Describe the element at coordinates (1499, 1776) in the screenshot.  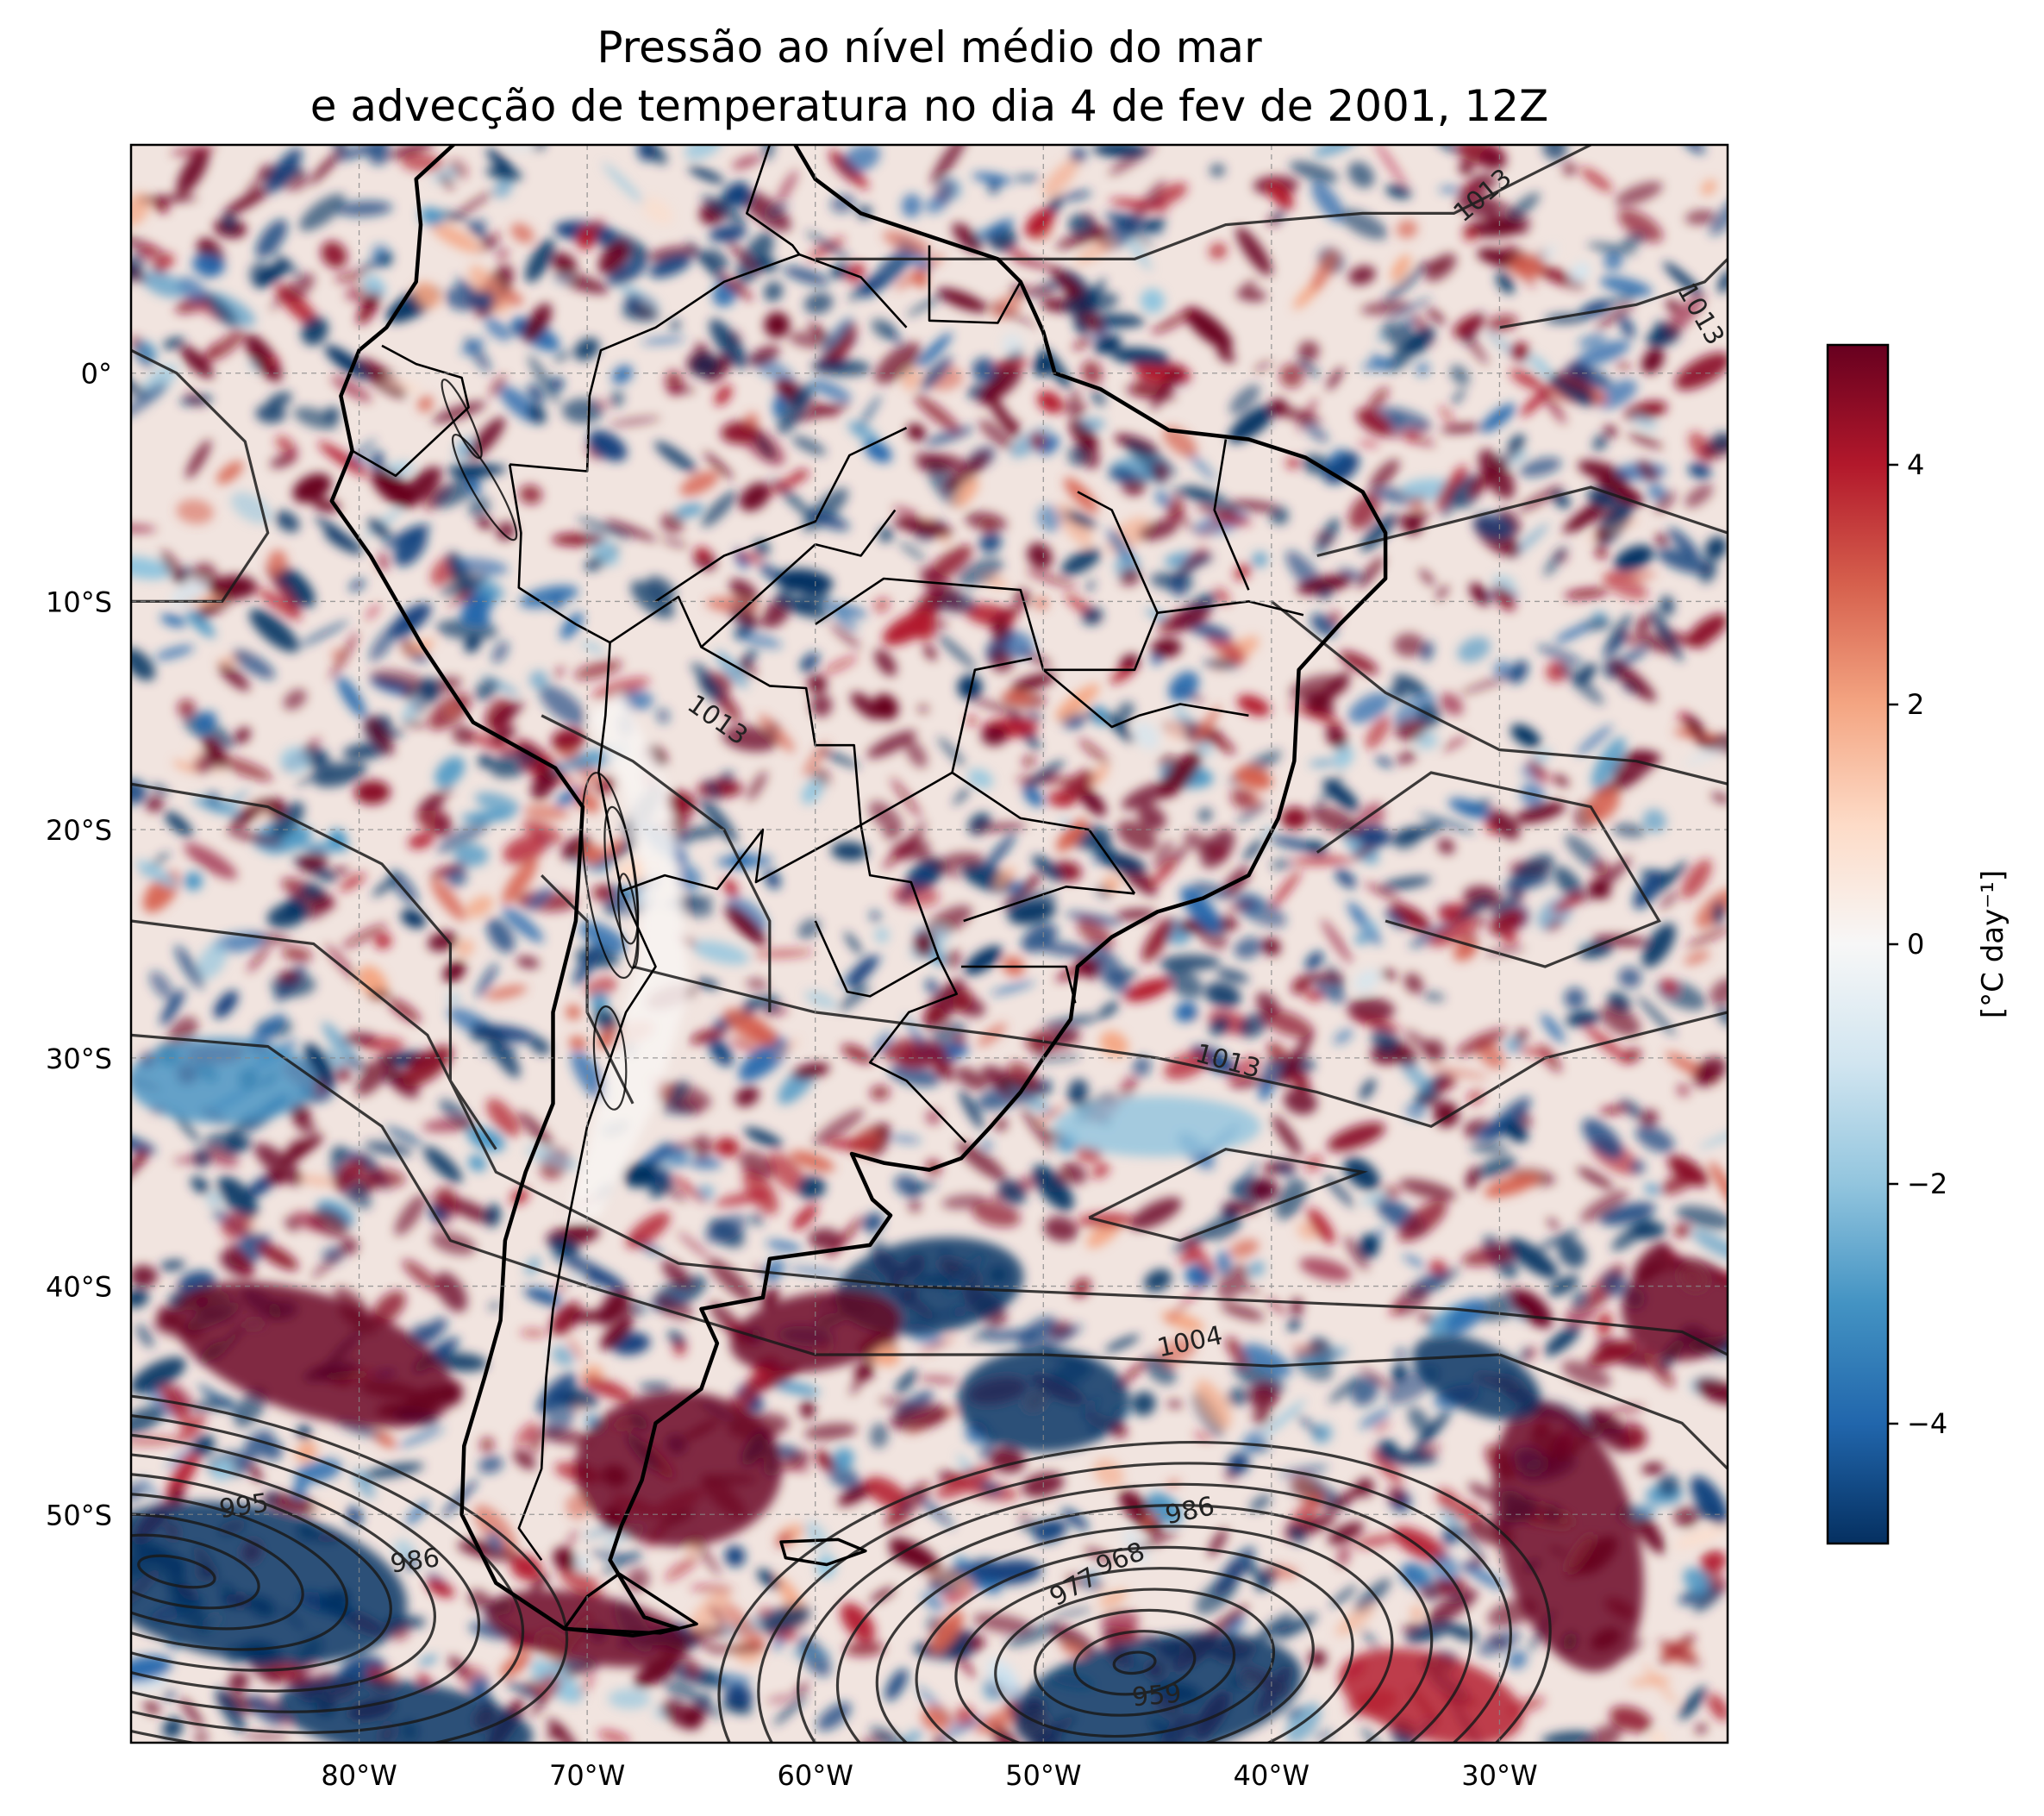
I see `longitude-tick-label: 30°W` at that location.